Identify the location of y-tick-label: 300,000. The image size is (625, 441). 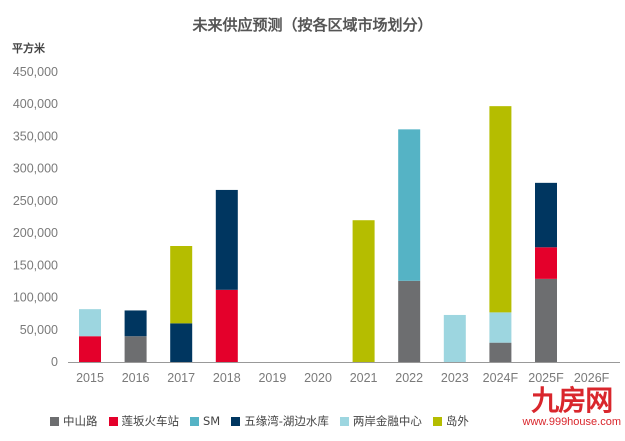
(35, 169).